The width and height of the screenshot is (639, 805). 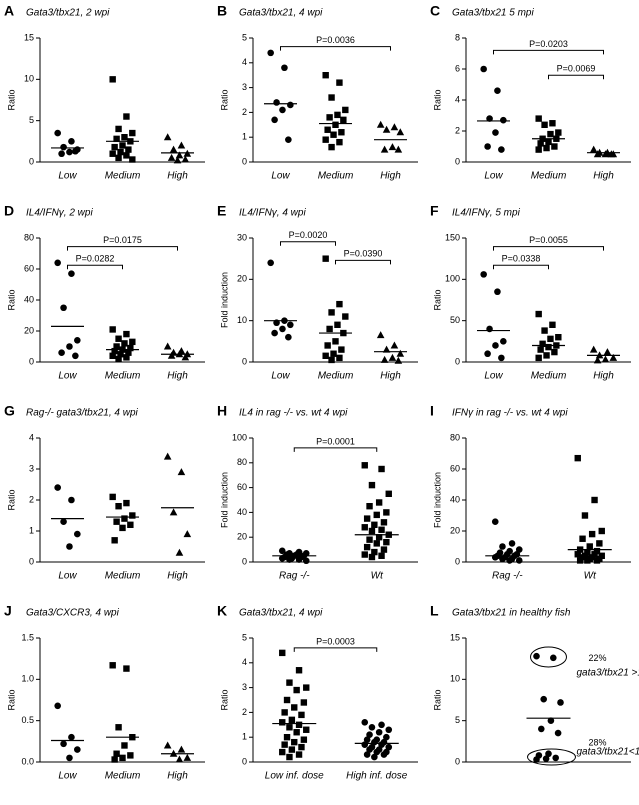 I want to click on chart-title: Gata3/tbx21, 2 wpi, so click(x=68, y=13).